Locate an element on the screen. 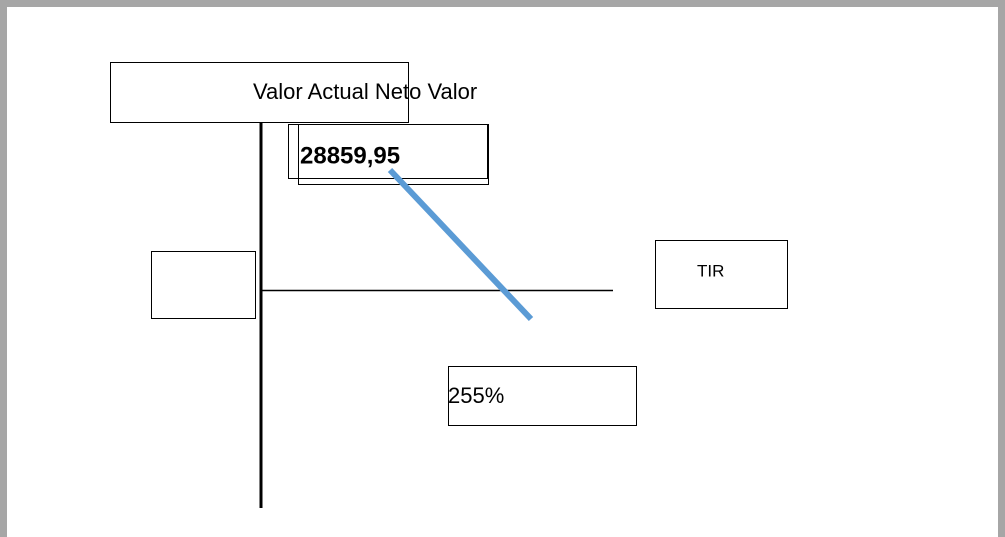 The image size is (1005, 537). header-box is located at coordinates (259, 92).